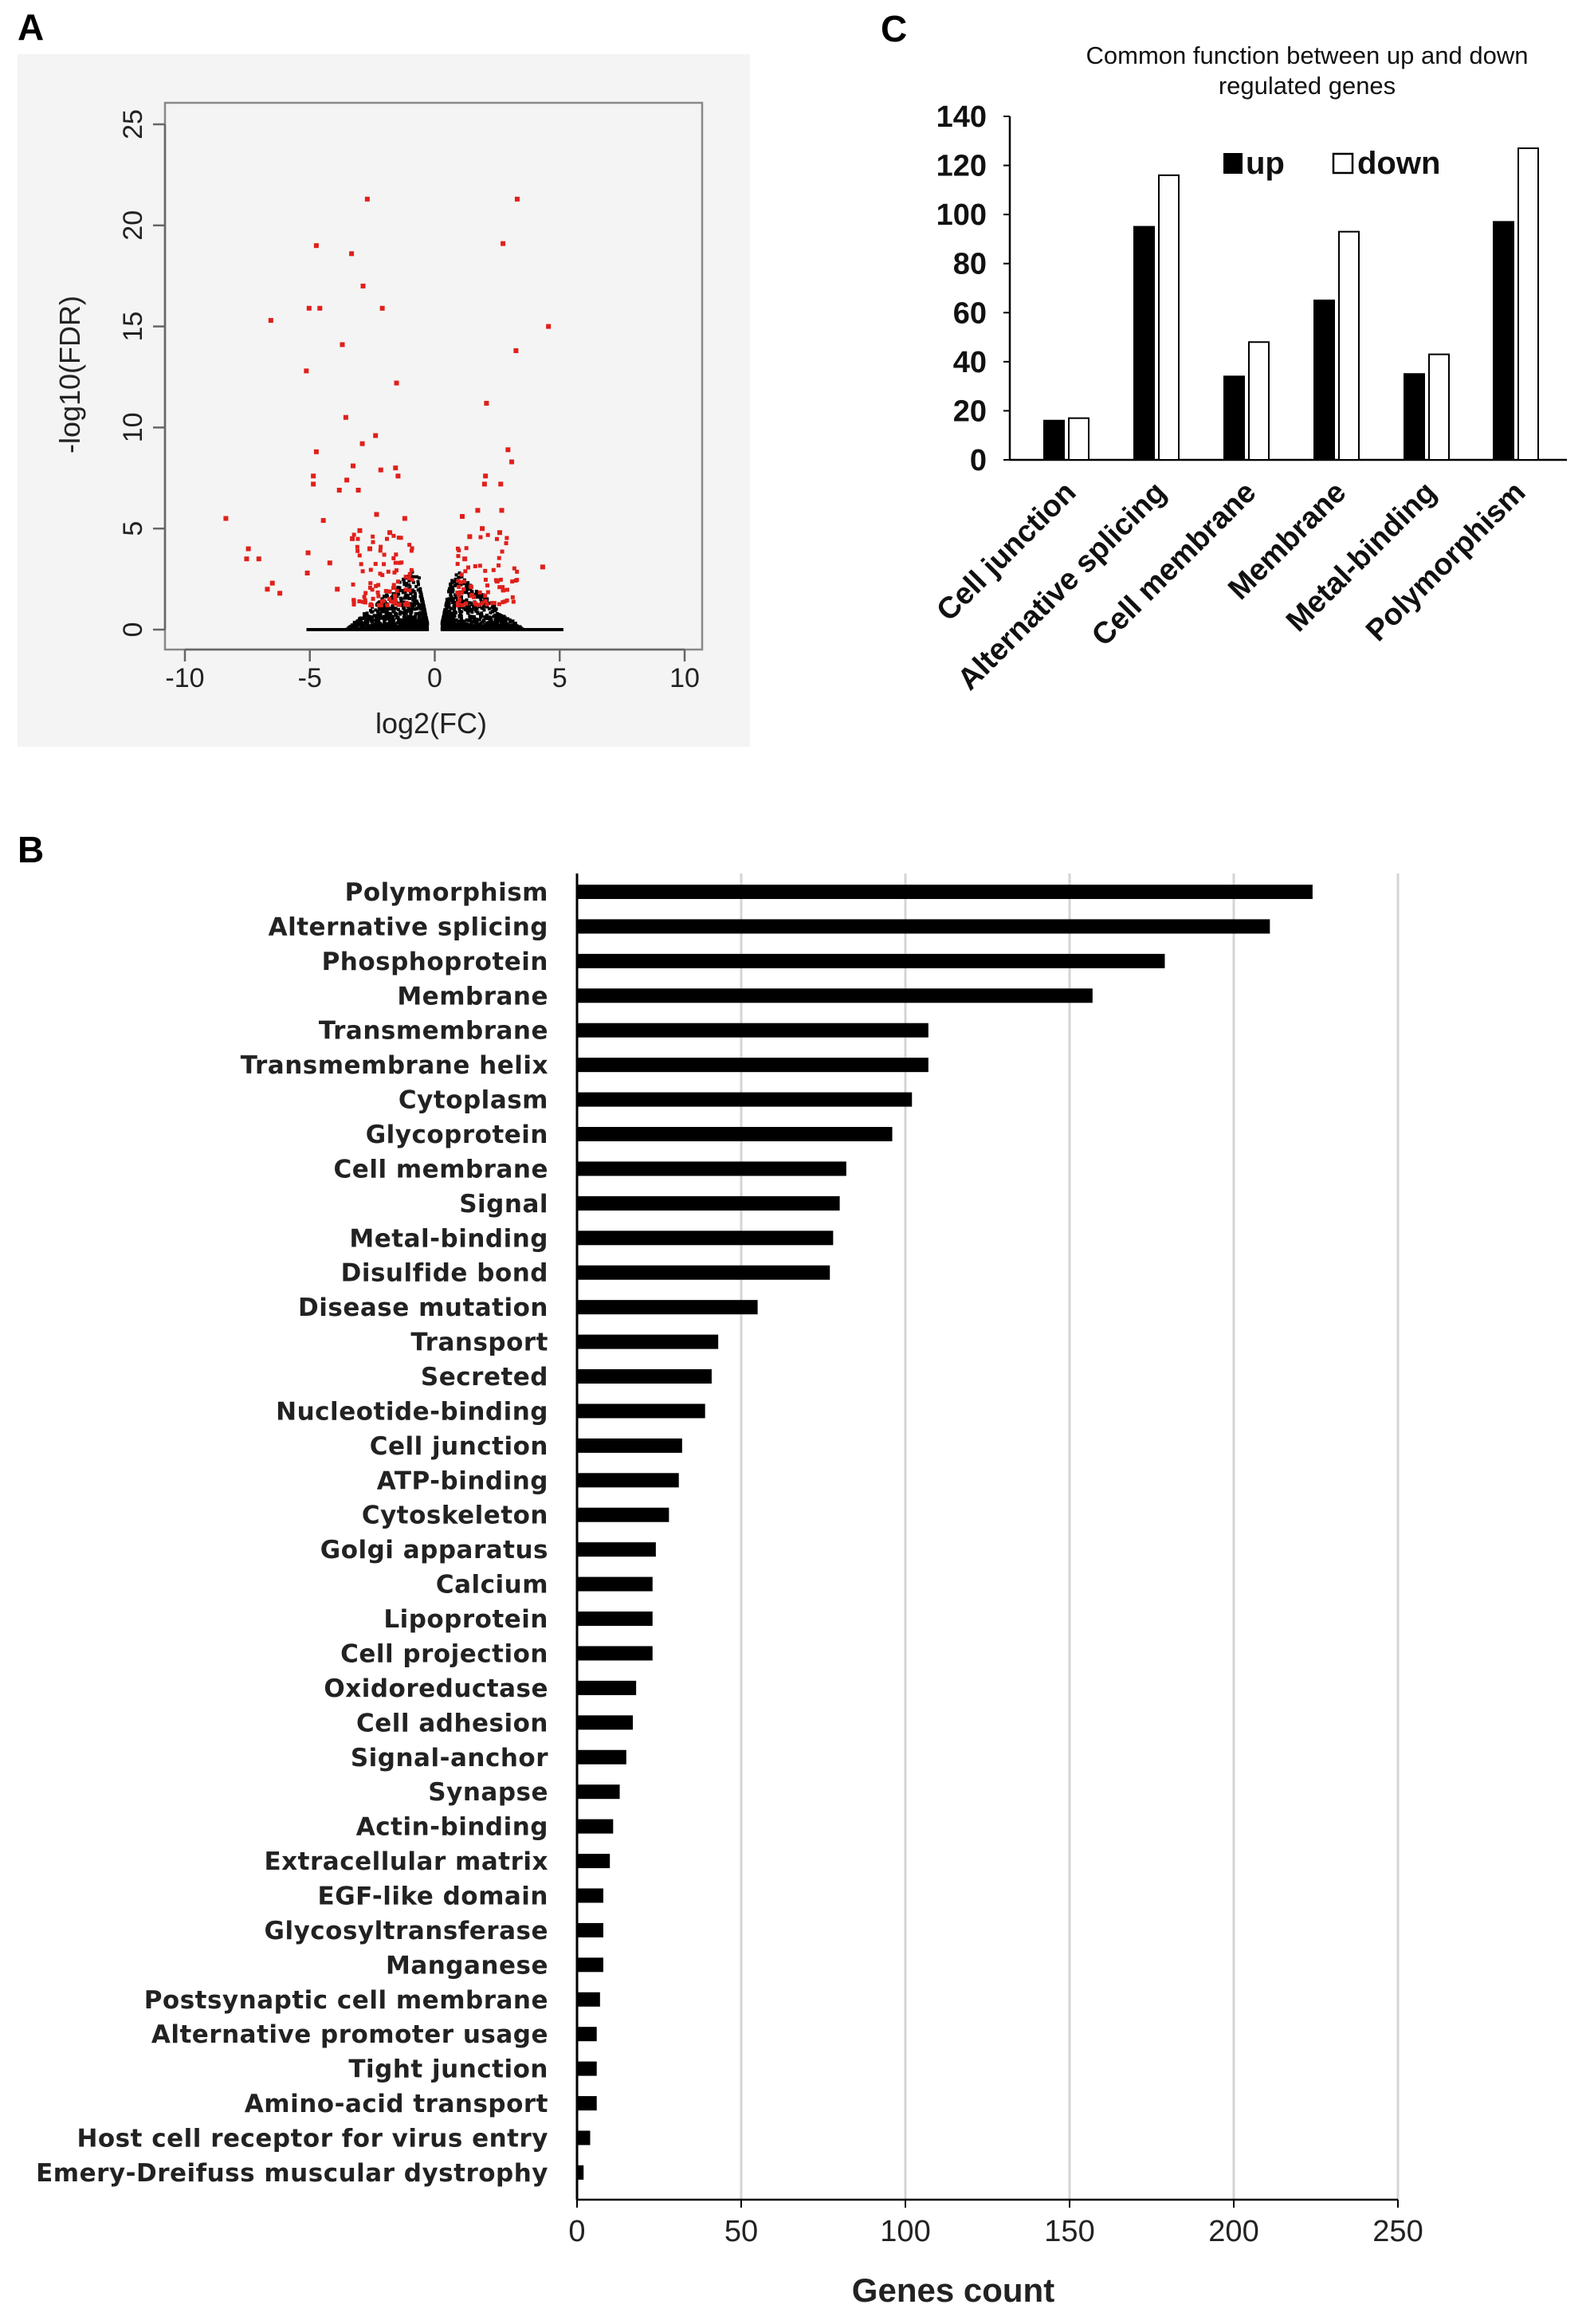  What do you see at coordinates (435, 962) in the screenshot?
I see `y-category-label: Phosphoprotein` at bounding box center [435, 962].